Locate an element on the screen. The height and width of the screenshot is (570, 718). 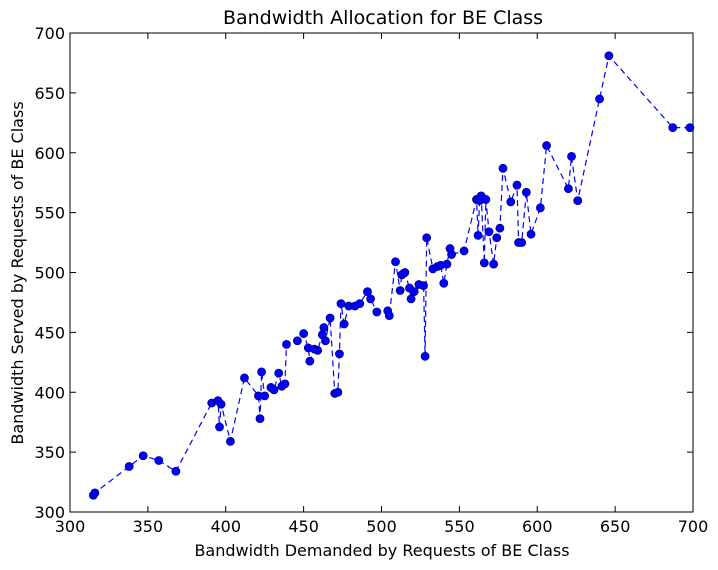
x-tick-label: 300 is located at coordinates (70, 526).